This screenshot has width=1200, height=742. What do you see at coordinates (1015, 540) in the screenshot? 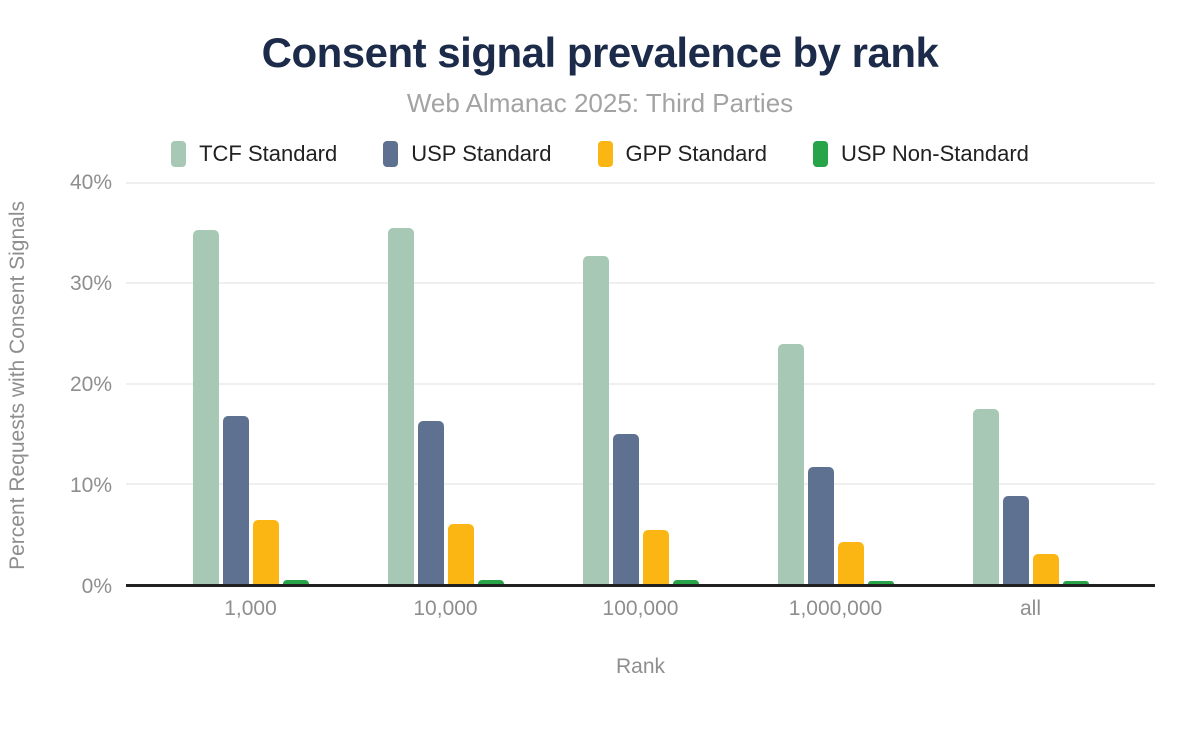
I see `bar-usp-standard-all` at bounding box center [1015, 540].